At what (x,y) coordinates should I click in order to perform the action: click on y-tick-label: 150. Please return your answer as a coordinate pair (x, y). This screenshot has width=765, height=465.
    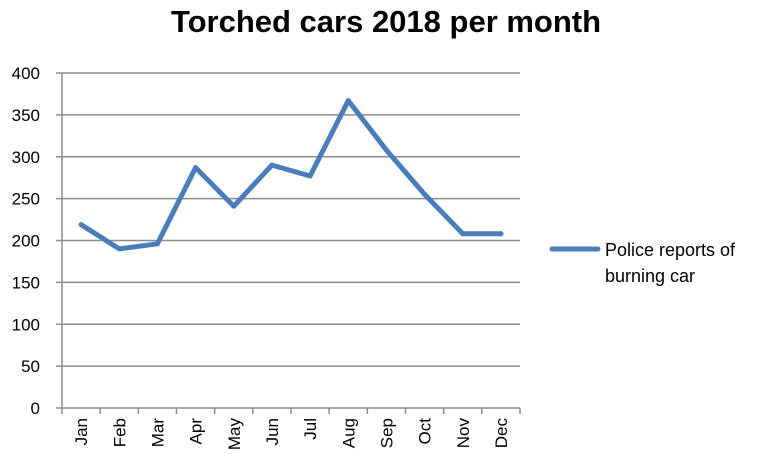
    Looking at the image, I should click on (26, 282).